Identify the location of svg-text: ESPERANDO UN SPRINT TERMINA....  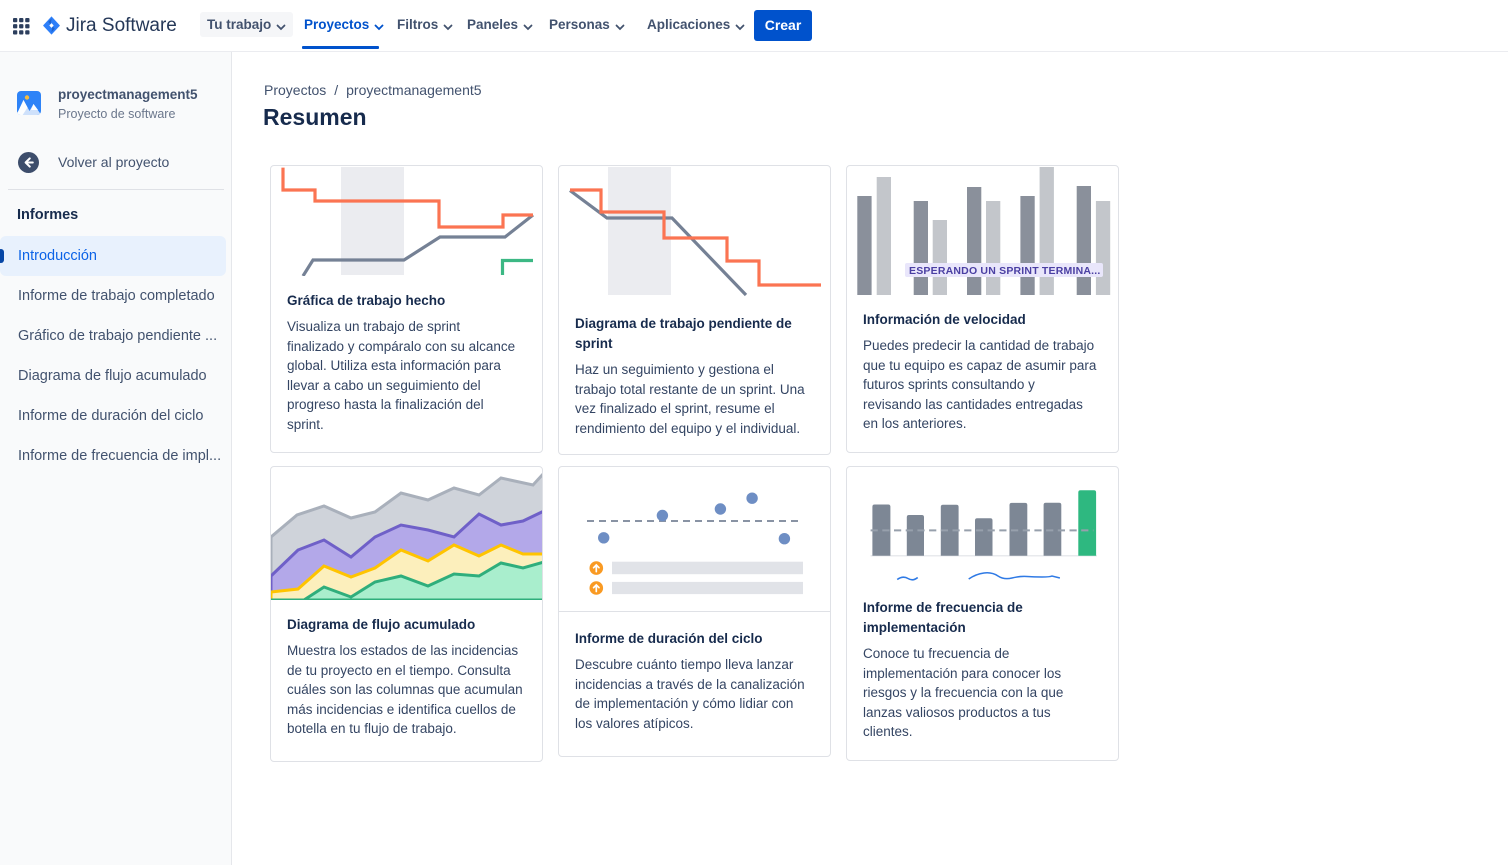
(1005, 271).